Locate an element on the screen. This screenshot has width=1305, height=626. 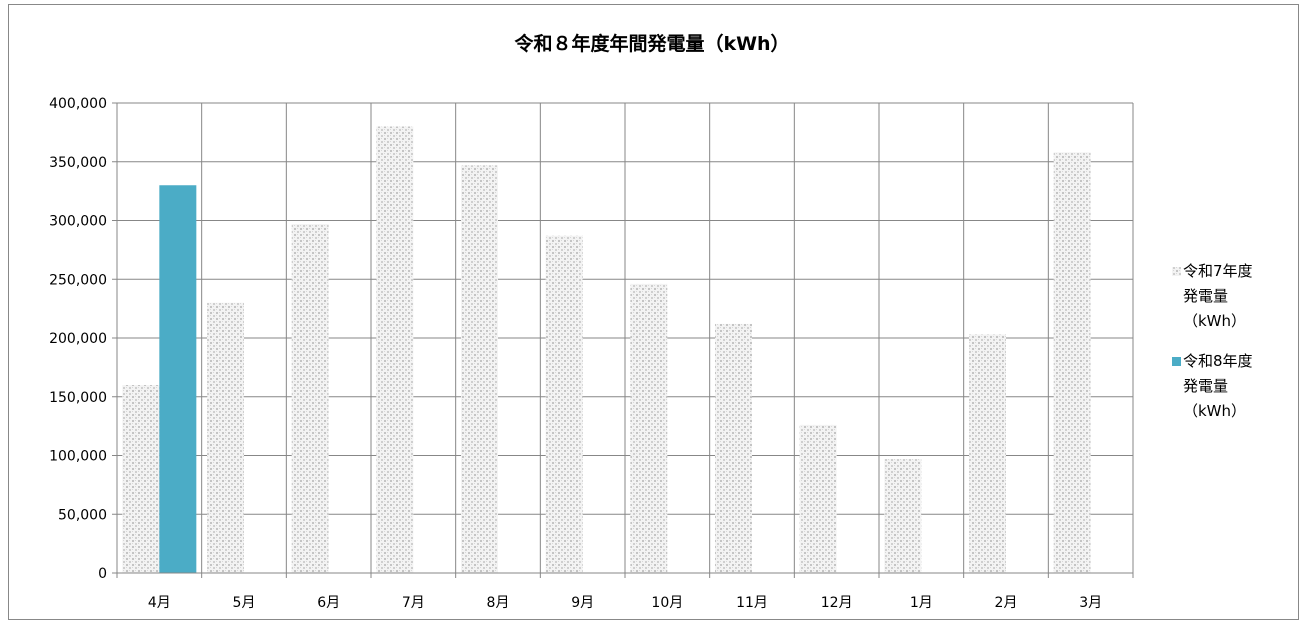
x-tick-label: 2月 is located at coordinates (1006, 603).